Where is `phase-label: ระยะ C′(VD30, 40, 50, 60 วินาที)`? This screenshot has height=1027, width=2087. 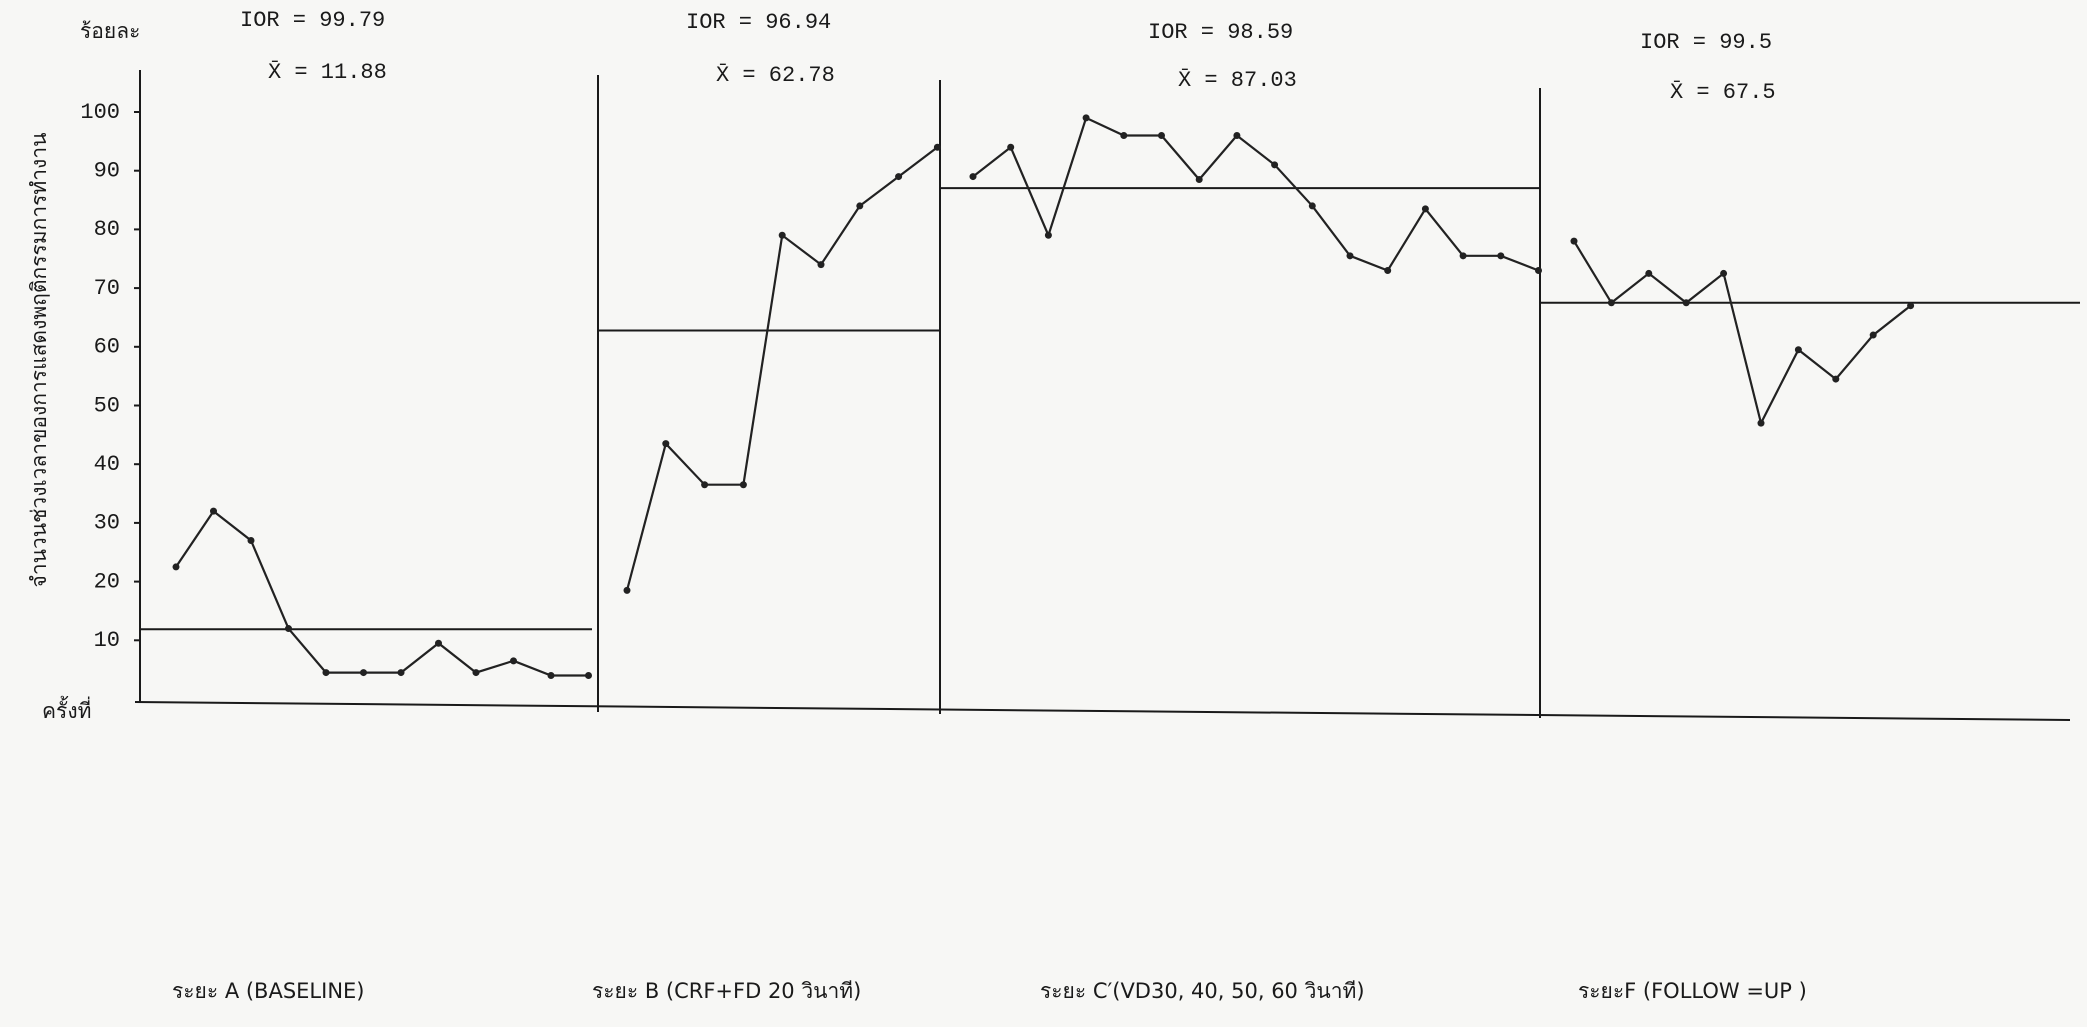
phase-label: ระยะ C′(VD30, 40, 50, 60 วินาที) is located at coordinates (1202, 991).